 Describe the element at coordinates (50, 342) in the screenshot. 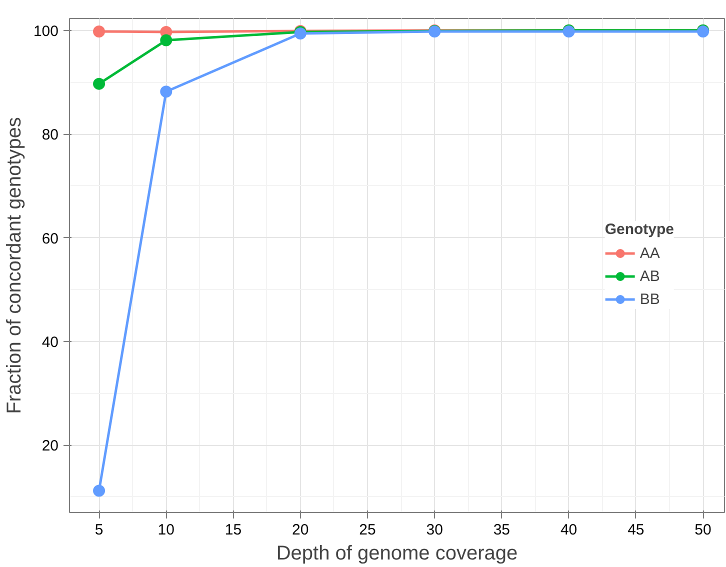

I see `y-tick-label: 40` at that location.